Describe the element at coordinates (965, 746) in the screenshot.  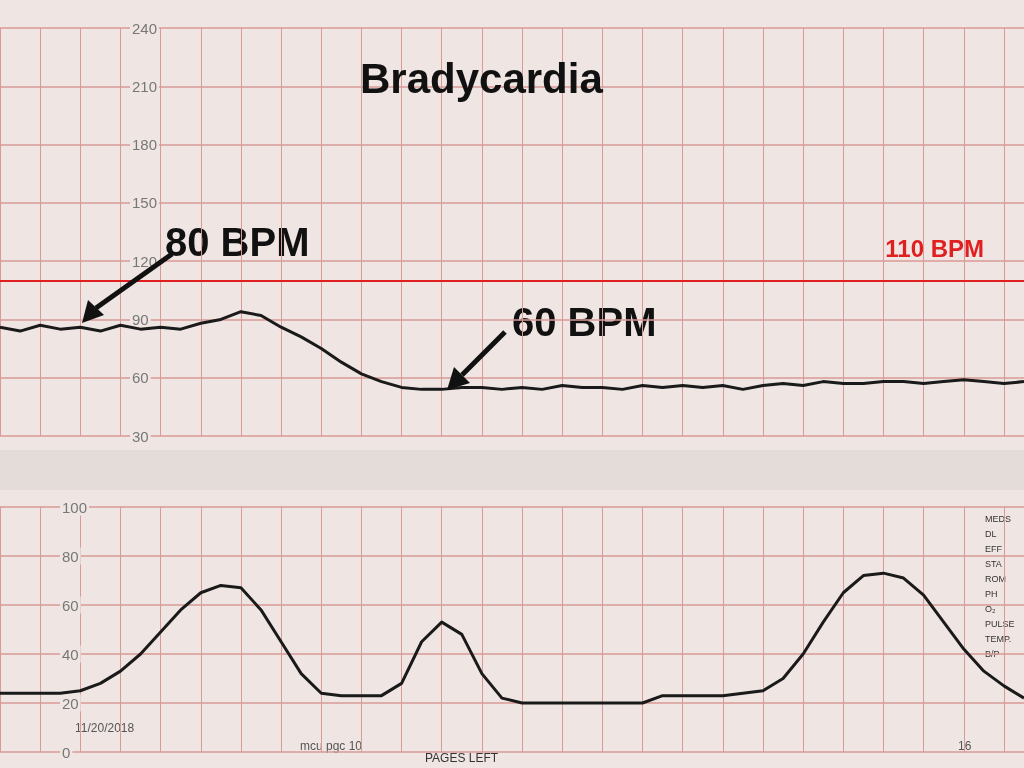
I see `annotation: 16` at that location.